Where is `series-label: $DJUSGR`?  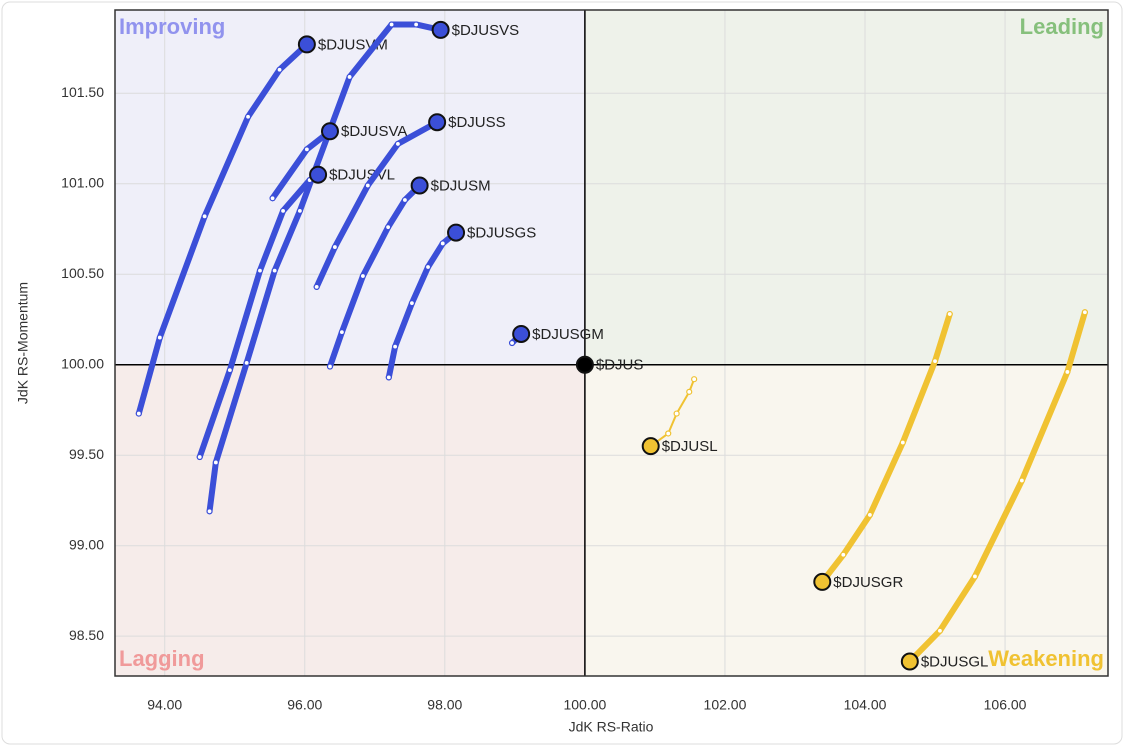 series-label: $DJUSGR is located at coordinates (868, 582).